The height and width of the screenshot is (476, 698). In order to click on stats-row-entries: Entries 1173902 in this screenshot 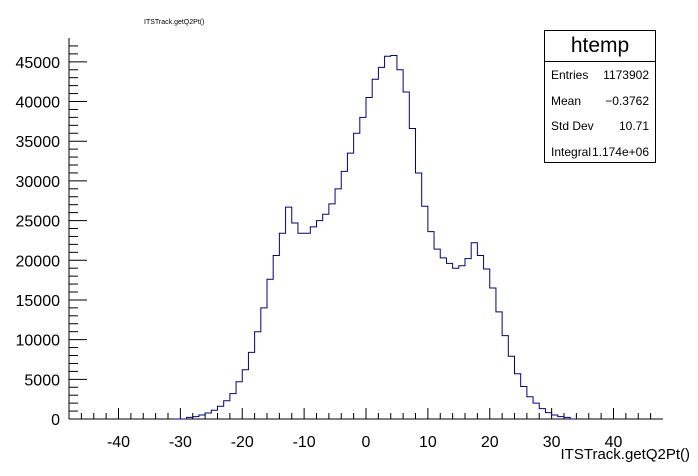, I will do `click(600, 75)`.